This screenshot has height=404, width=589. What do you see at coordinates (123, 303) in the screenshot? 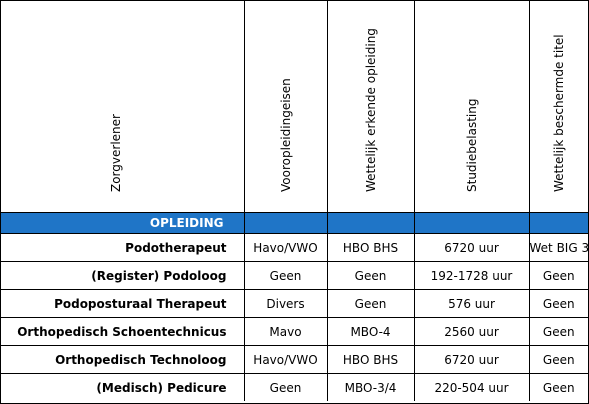
I see `zorgverlener-cell: Podoposturaal Therapeut` at bounding box center [123, 303].